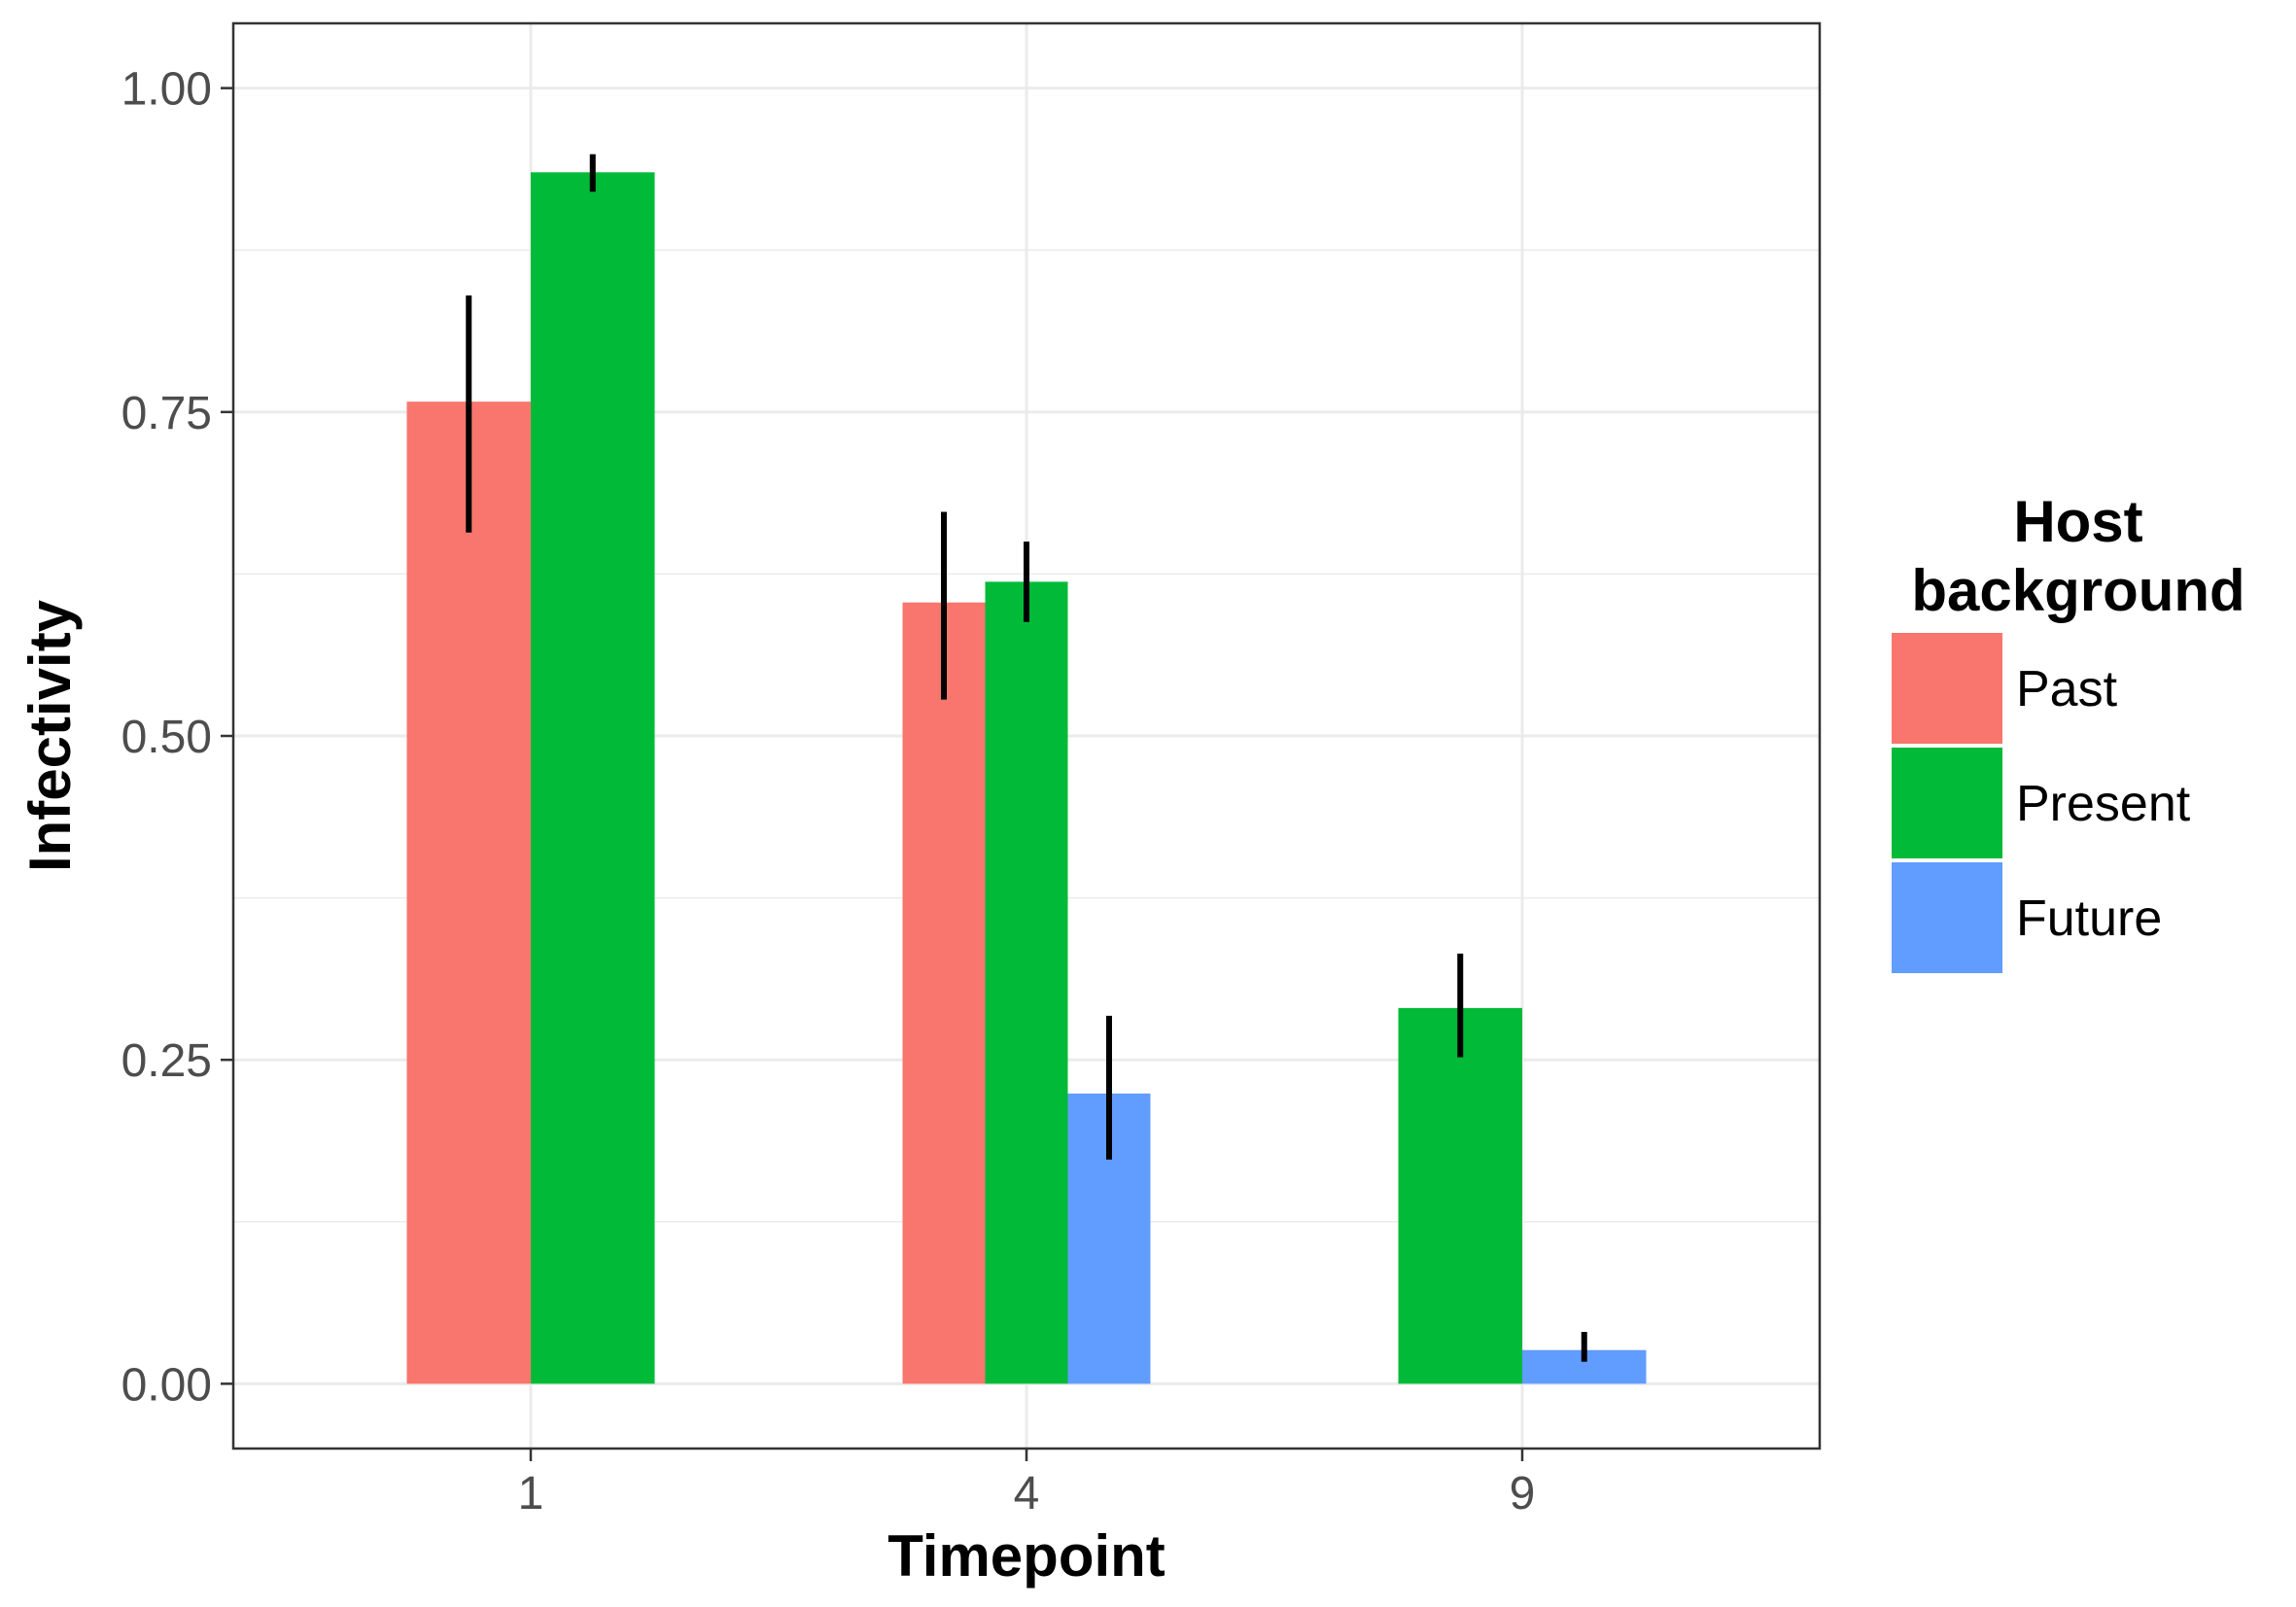  Describe the element at coordinates (167, 1385) in the screenshot. I see `y-tick-label: 0.00` at that location.